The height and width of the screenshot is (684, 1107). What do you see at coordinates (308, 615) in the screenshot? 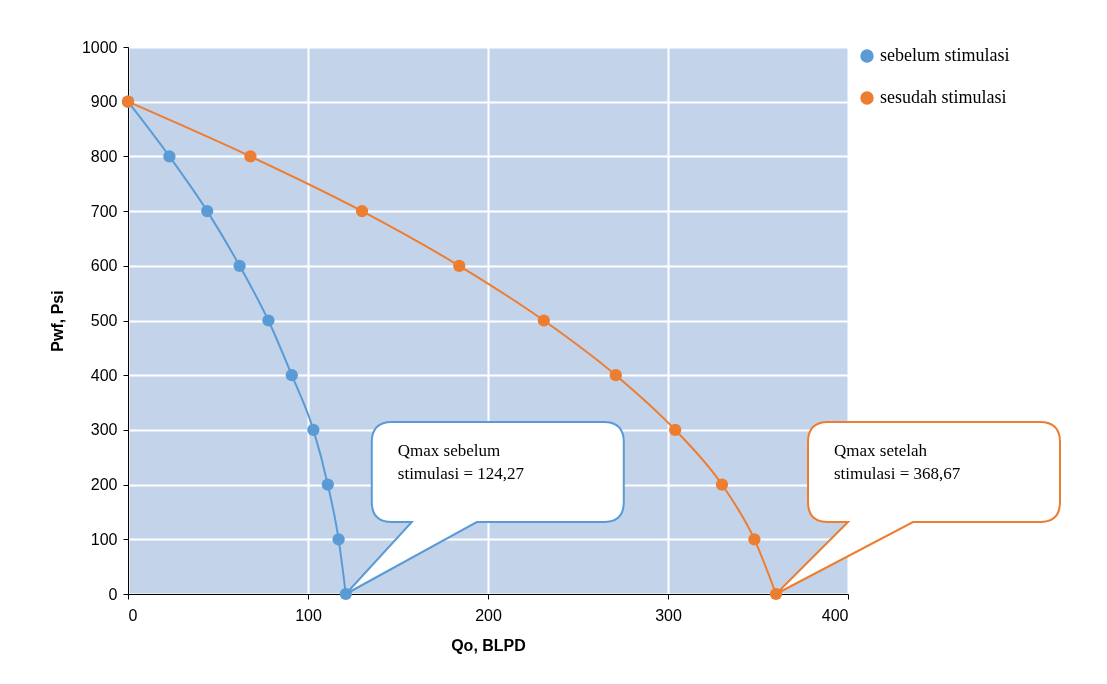
I see `x-tick-label: 100` at bounding box center [308, 615].